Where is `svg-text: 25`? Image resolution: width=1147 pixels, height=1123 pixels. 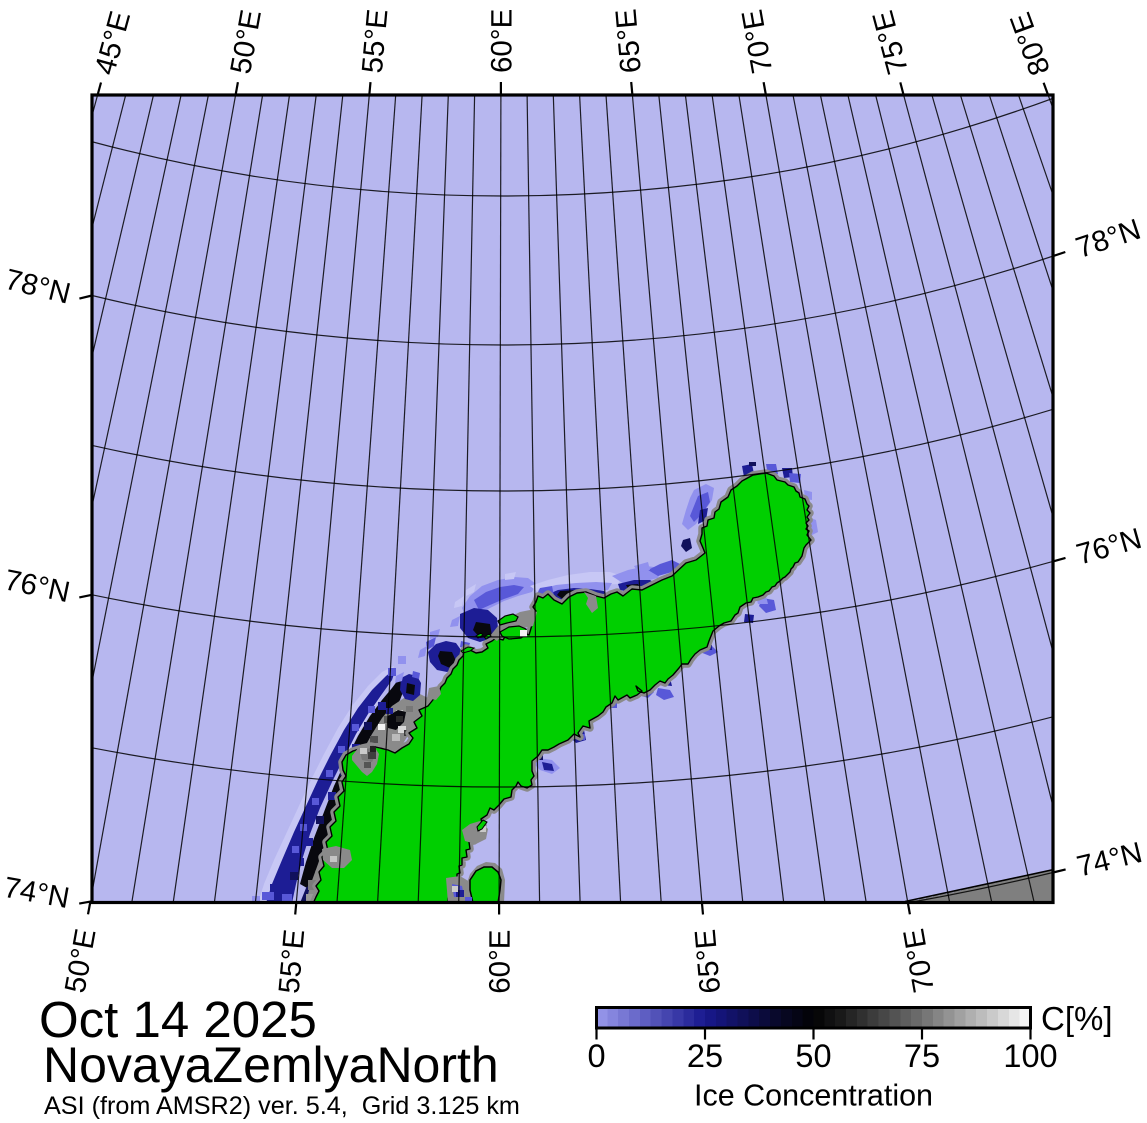
svg-text: 25 is located at coordinates (705, 1056).